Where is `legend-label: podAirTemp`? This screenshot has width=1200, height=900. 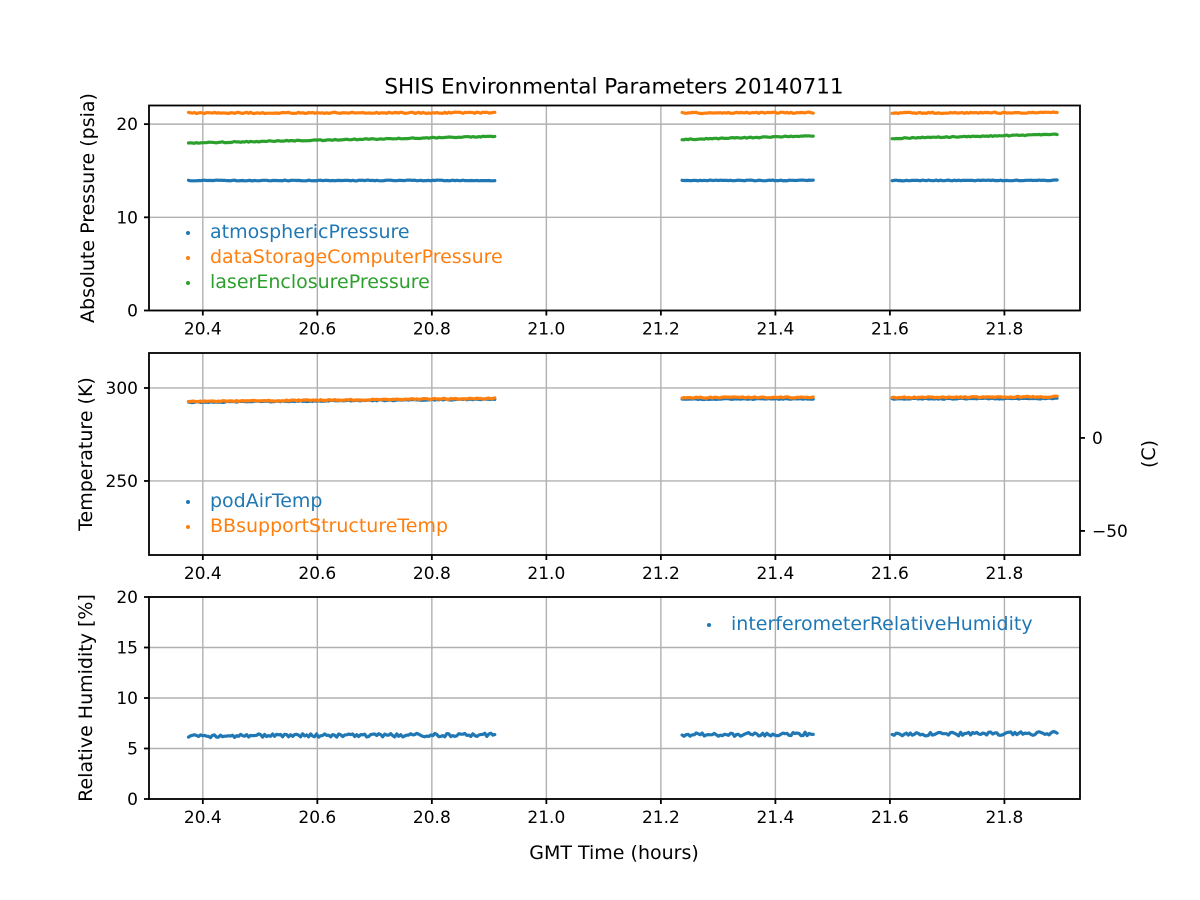
legend-label: podAirTemp is located at coordinates (266, 501).